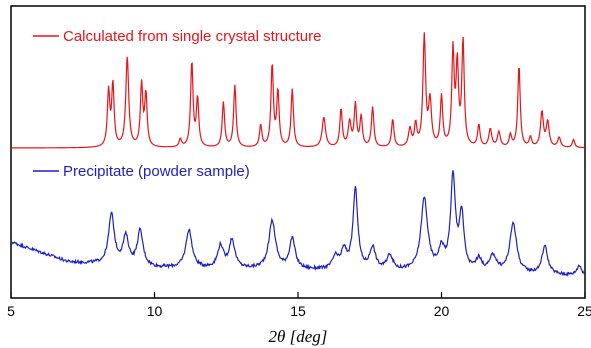  I want to click on x-tick-label: 15, so click(298, 311).